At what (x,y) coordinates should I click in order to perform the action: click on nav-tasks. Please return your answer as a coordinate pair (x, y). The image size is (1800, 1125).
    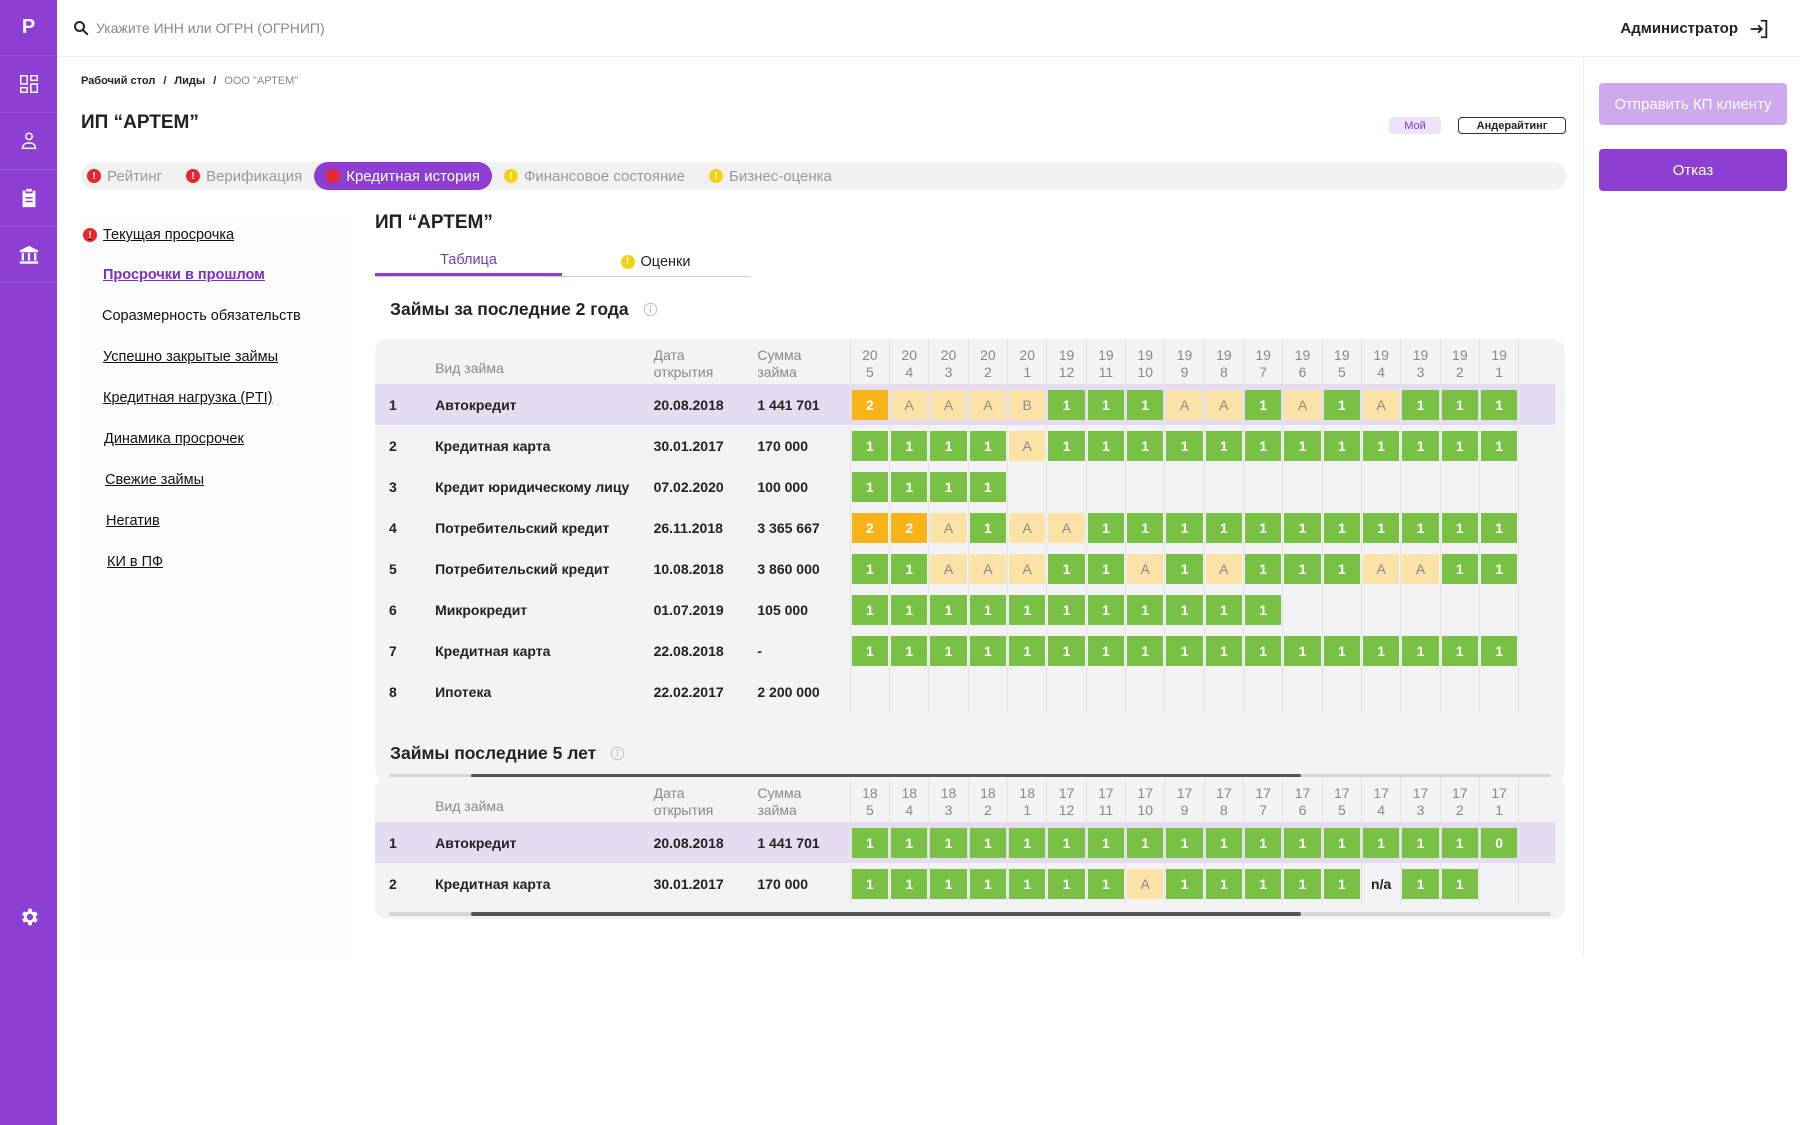
    Looking at the image, I should click on (28, 197).